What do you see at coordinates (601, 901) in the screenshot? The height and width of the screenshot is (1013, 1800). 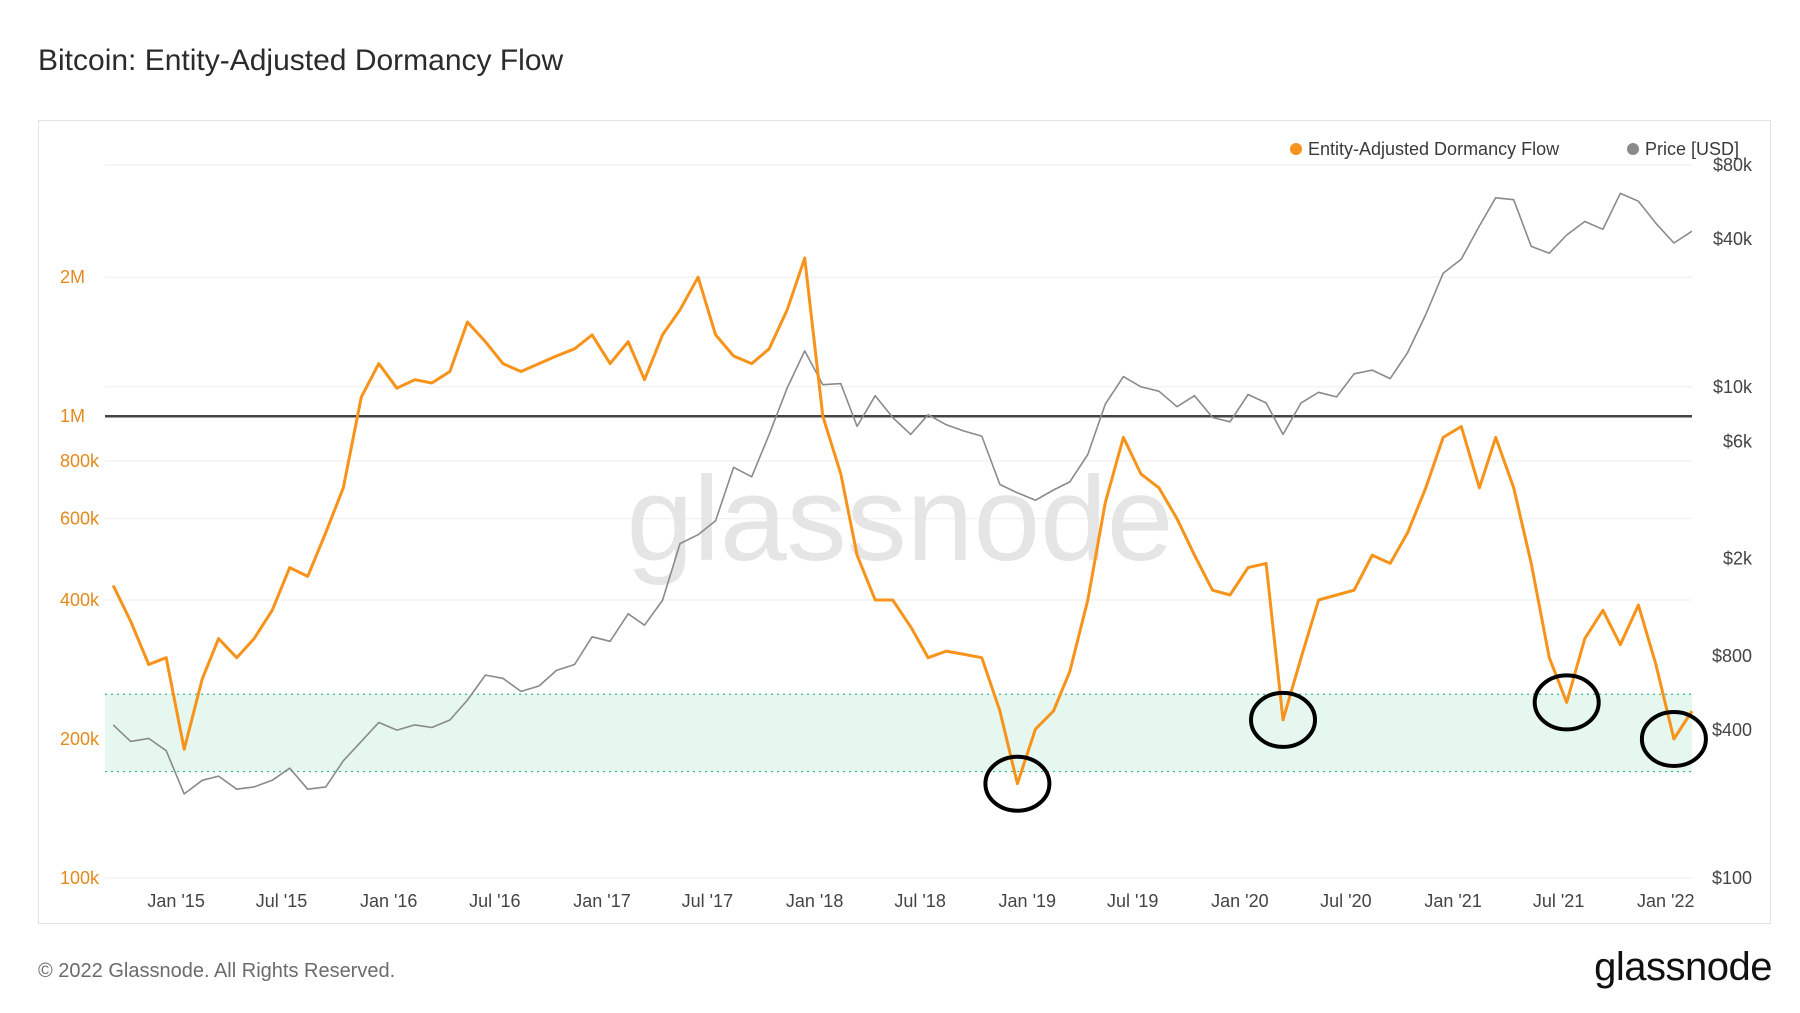 I see `x-tick-label: Jan '17` at bounding box center [601, 901].